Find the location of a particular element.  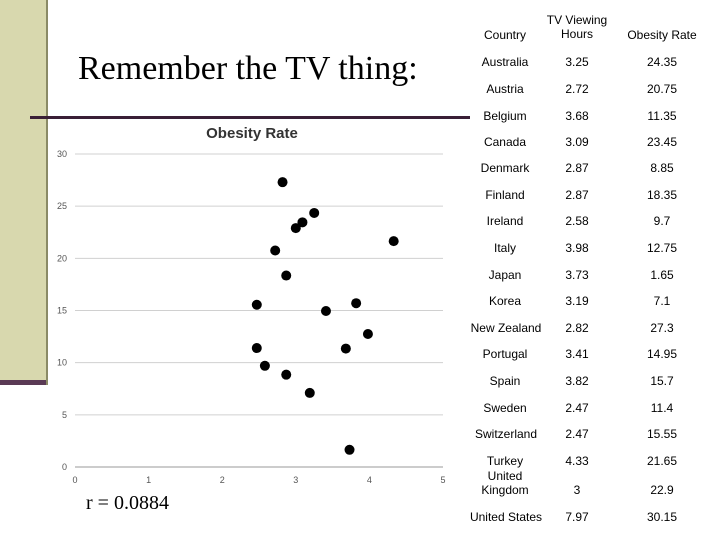

cell-tv-hours: 3.25 is located at coordinates (577, 62).